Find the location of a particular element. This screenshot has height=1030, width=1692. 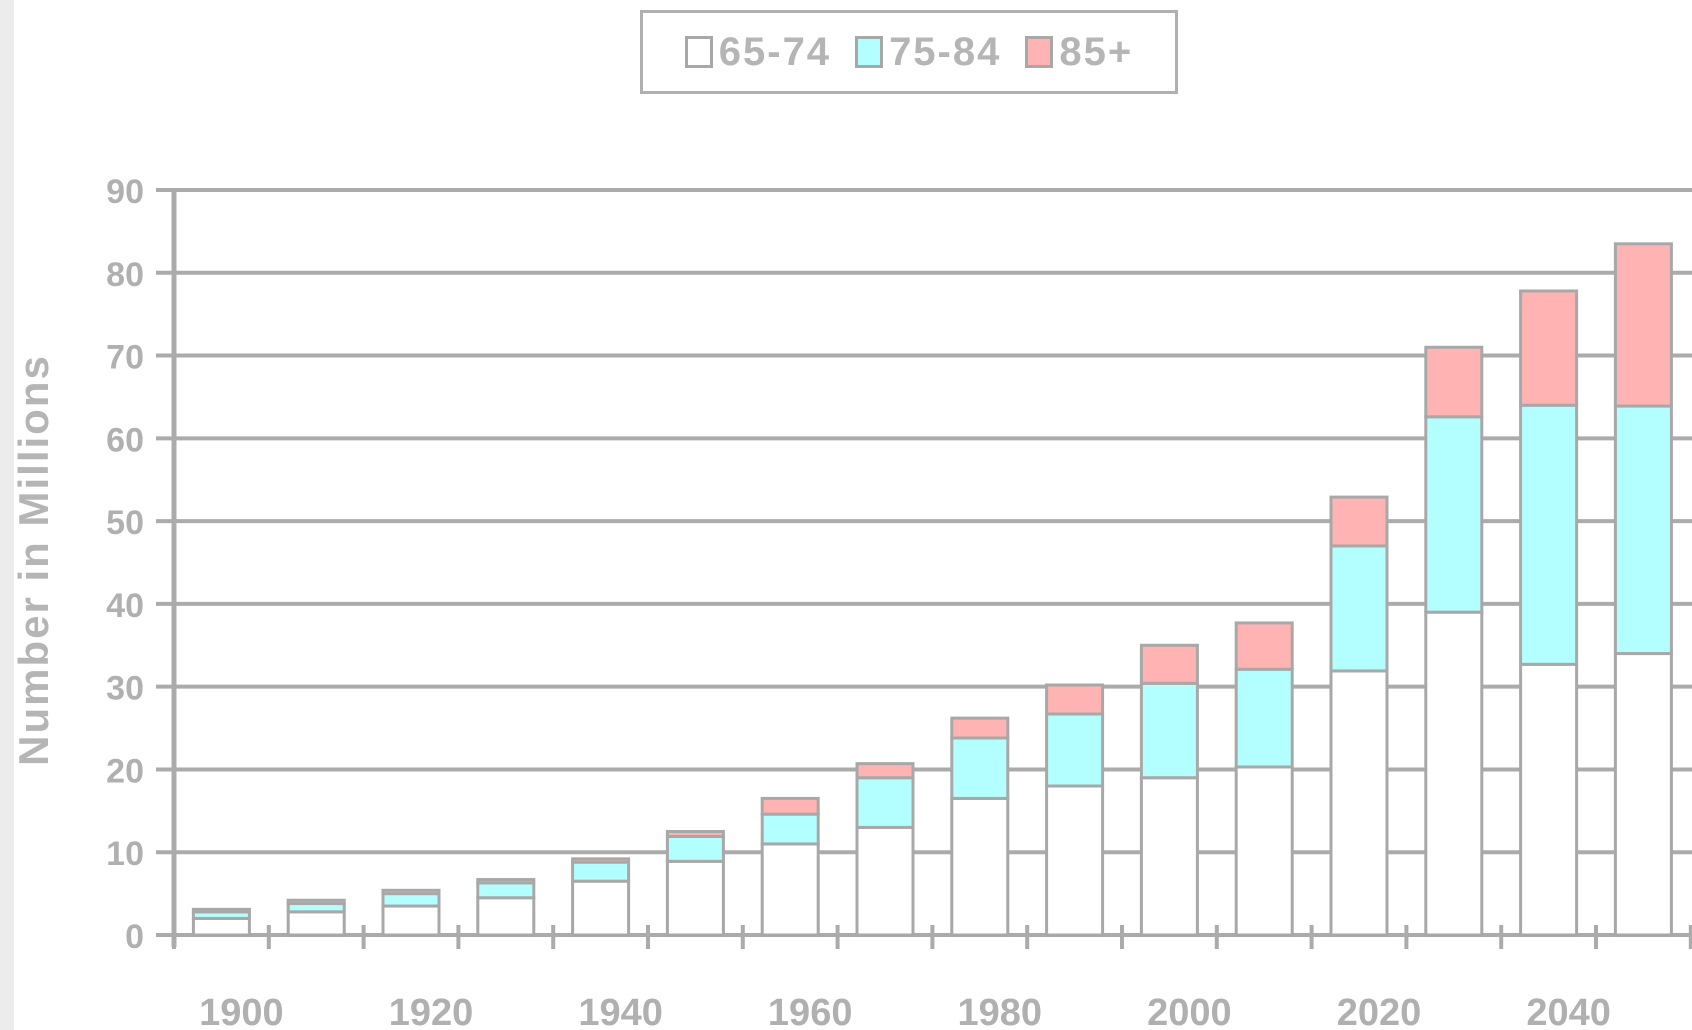

bar-1900-85+ is located at coordinates (221, 910).